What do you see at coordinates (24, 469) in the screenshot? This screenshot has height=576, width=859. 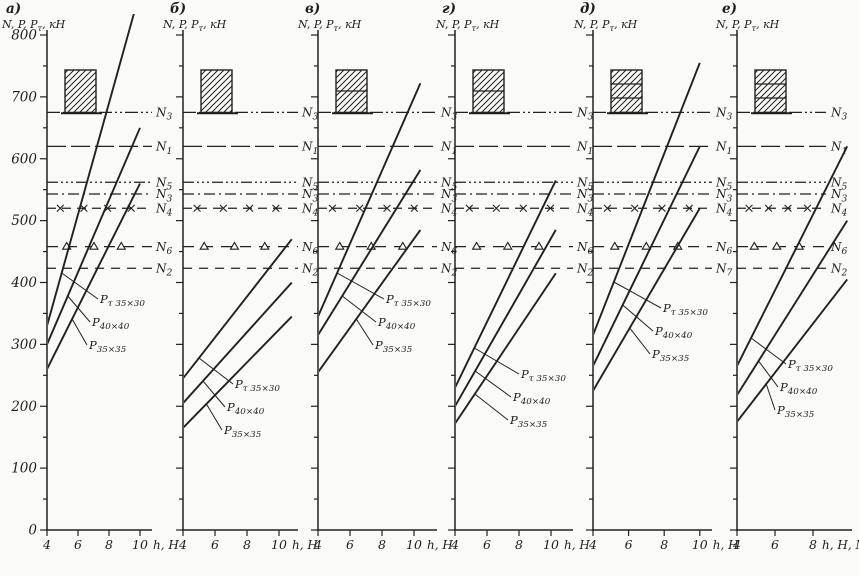 I see `y-tick-label: 100` at bounding box center [24, 469].